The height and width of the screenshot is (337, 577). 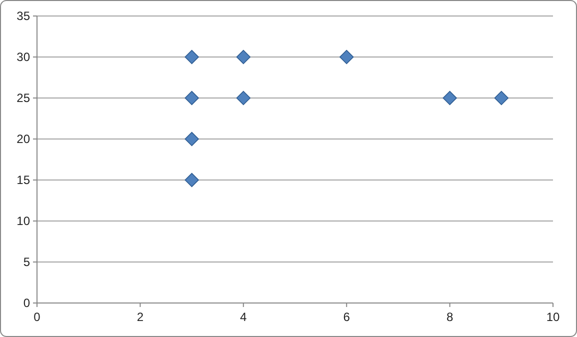 What do you see at coordinates (244, 317) in the screenshot?
I see `x-tick-label: 4` at bounding box center [244, 317].